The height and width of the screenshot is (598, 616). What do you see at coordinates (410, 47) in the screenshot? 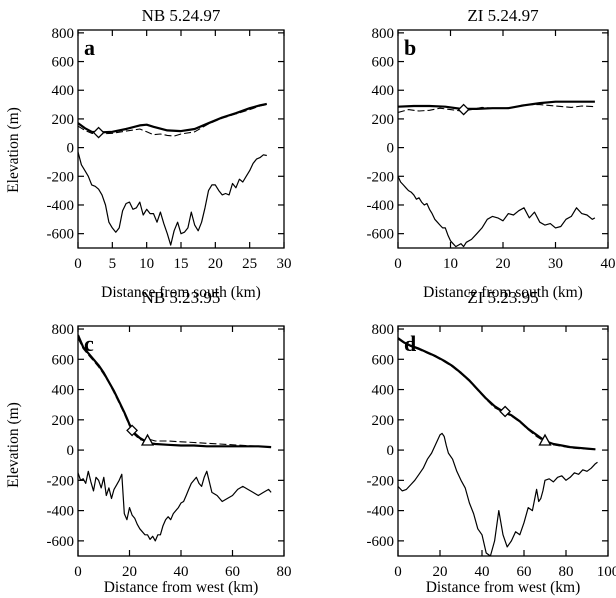
I see `panel-b-letter: b` at bounding box center [410, 47].